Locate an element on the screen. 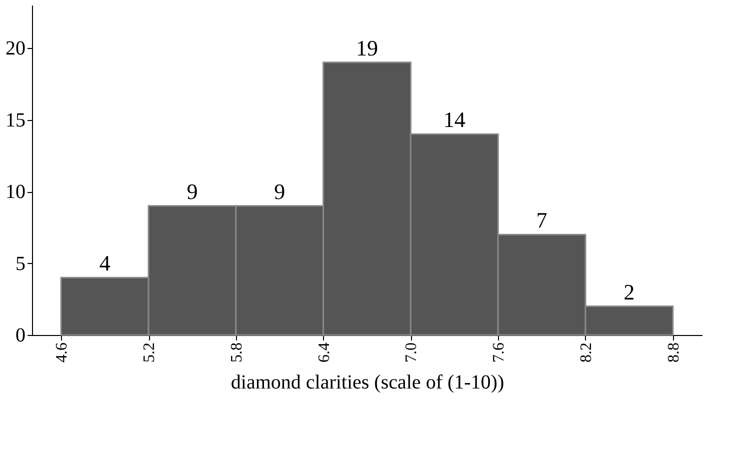 The image size is (744, 451). data-label: 2 is located at coordinates (629, 291).